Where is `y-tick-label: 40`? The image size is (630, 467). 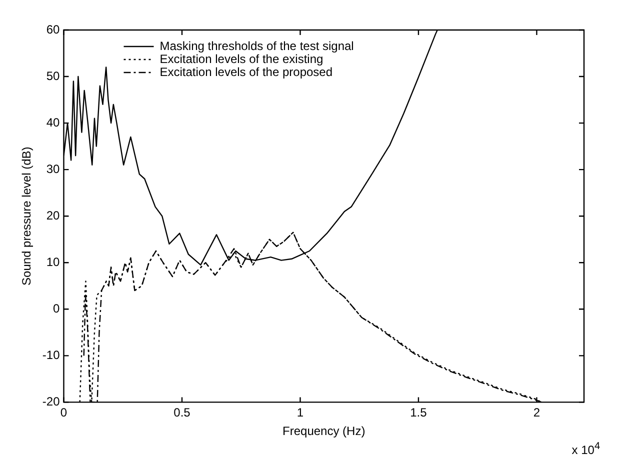
y-tick-label: 40 is located at coordinates (53, 122).